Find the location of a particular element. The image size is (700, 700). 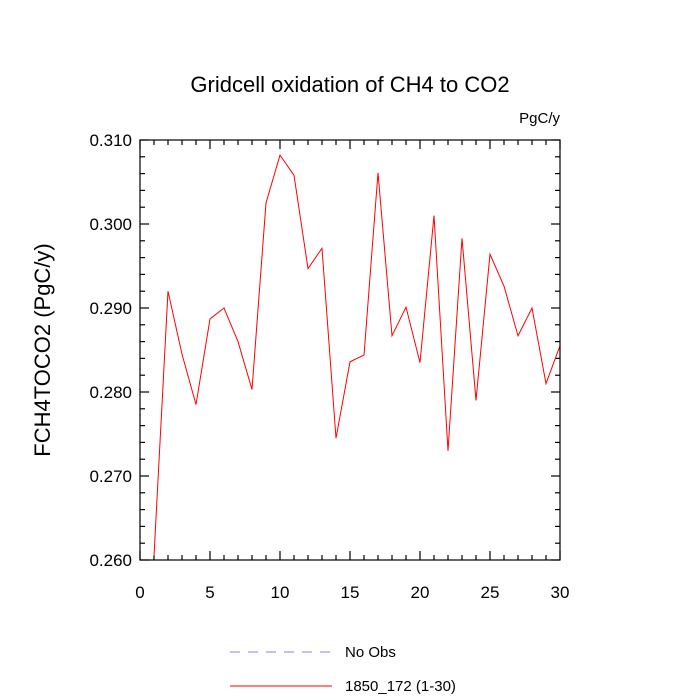

y-tick-label: 0.280 is located at coordinates (110, 392).